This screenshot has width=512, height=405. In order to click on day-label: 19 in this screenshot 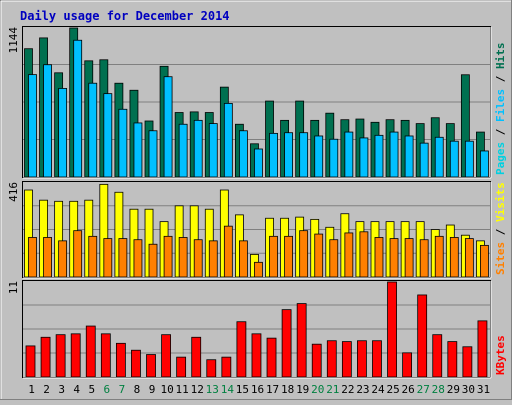, I will do `click(302, 389)`.